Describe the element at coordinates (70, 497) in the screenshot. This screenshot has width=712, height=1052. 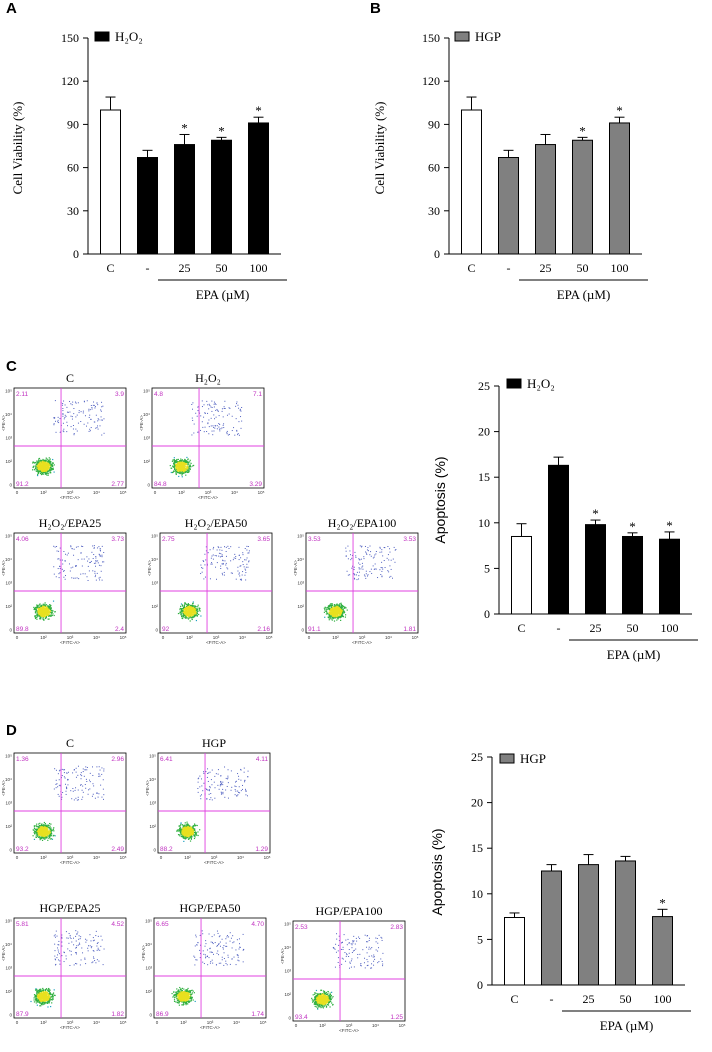
I see `flow-x-label: <FITC-A>` at that location.